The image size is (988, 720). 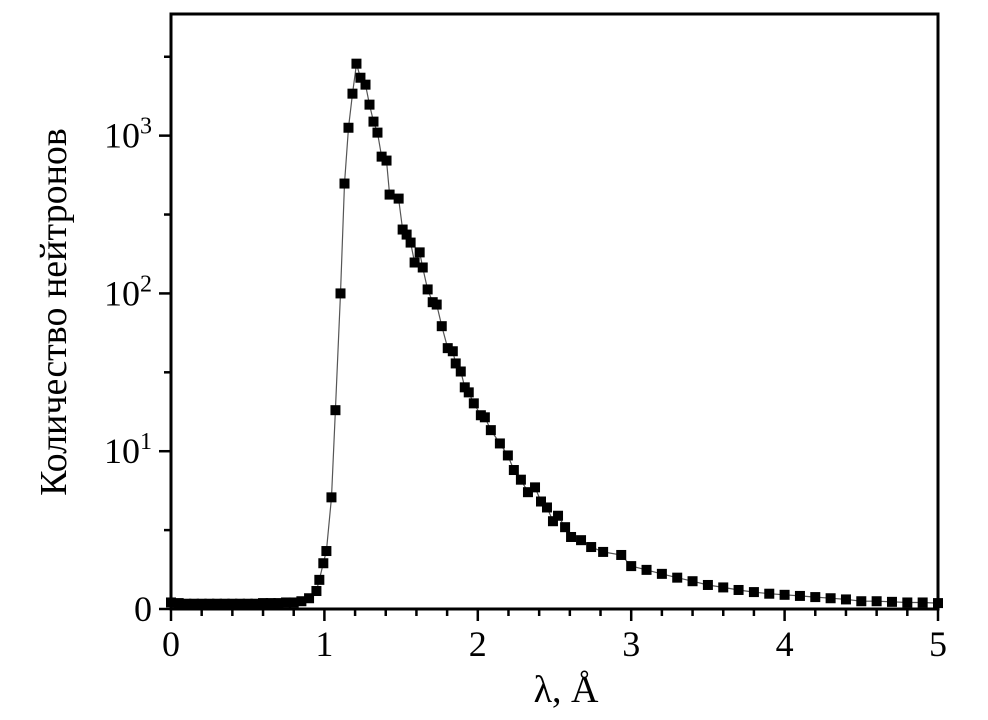 I want to click on x-axis-title: λ, Å, so click(x=566, y=690).